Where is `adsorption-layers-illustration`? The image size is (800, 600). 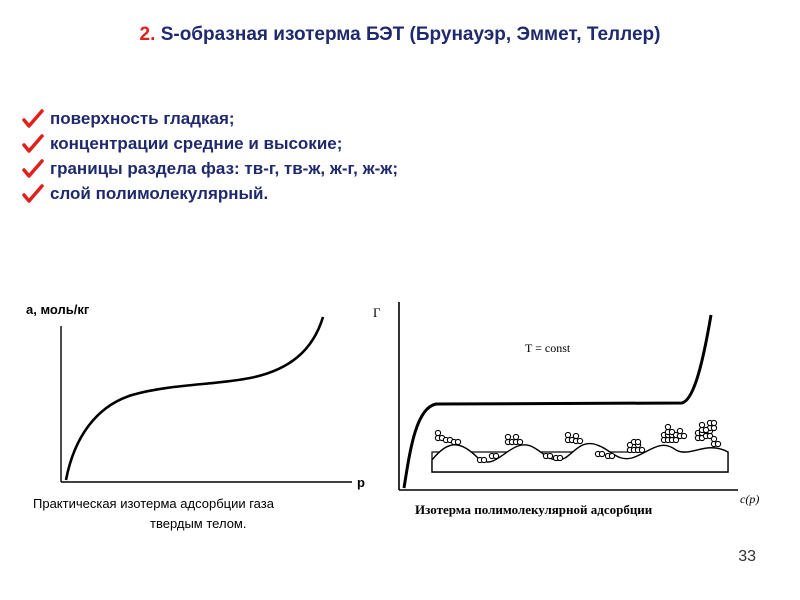 adsorption-layers-illustration is located at coordinates (580, 446).